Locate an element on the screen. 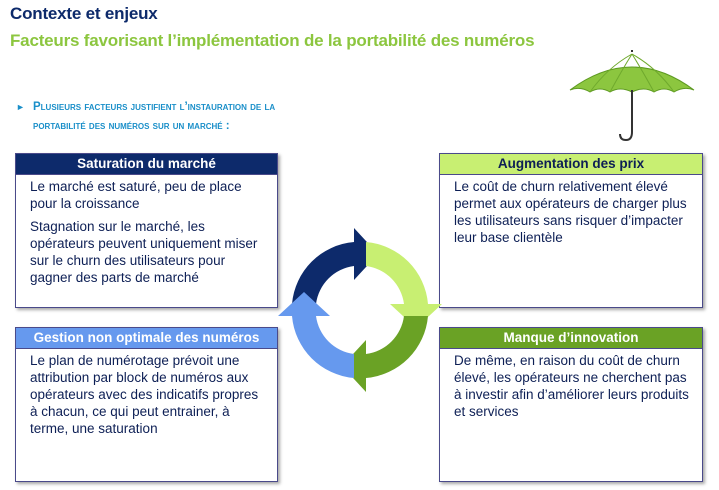  cycle-arrow-light-blue is located at coordinates (316, 335).